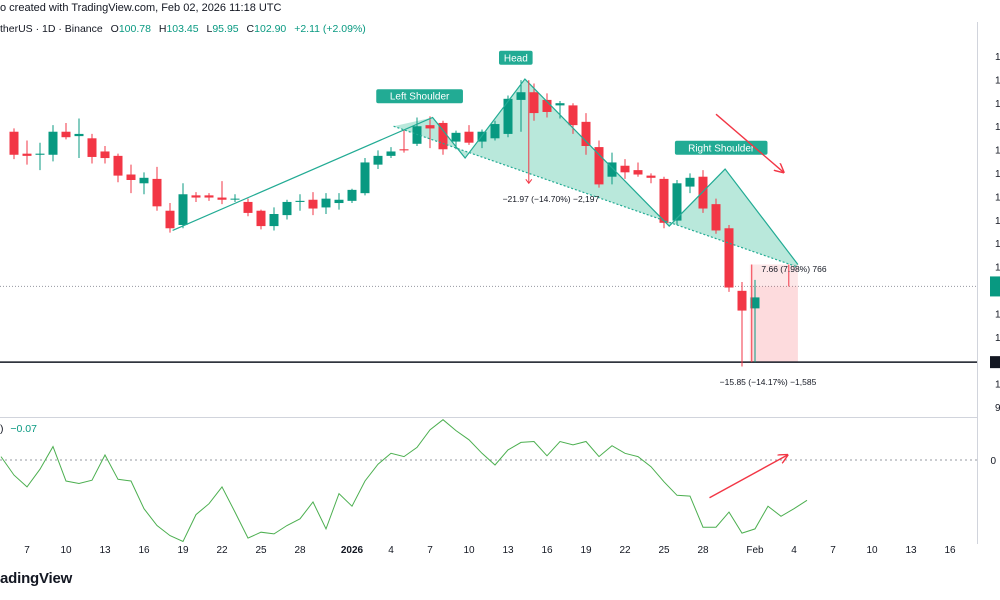 This screenshot has width=1000, height=600. What do you see at coordinates (183, 550) in the screenshot?
I see `x-tick-label: 19` at bounding box center [183, 550].